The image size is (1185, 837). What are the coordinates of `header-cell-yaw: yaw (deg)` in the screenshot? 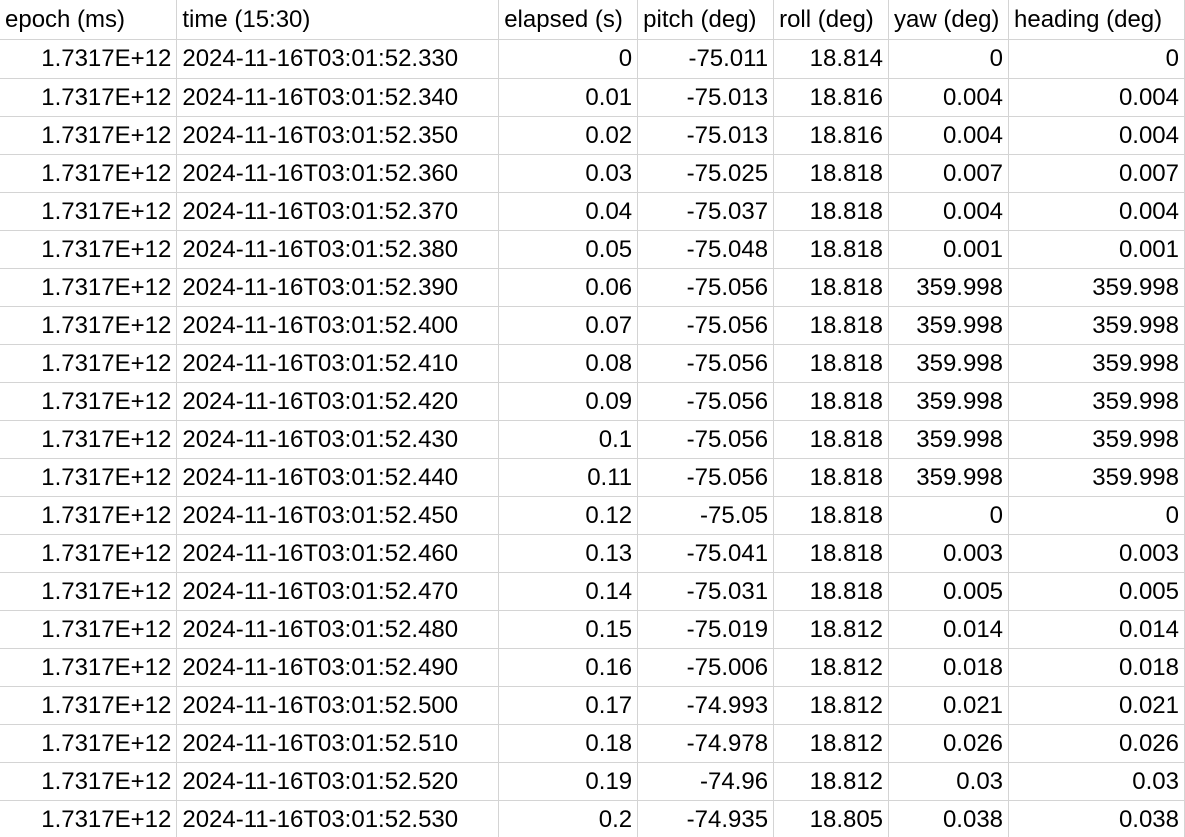 It's located at (949, 20).